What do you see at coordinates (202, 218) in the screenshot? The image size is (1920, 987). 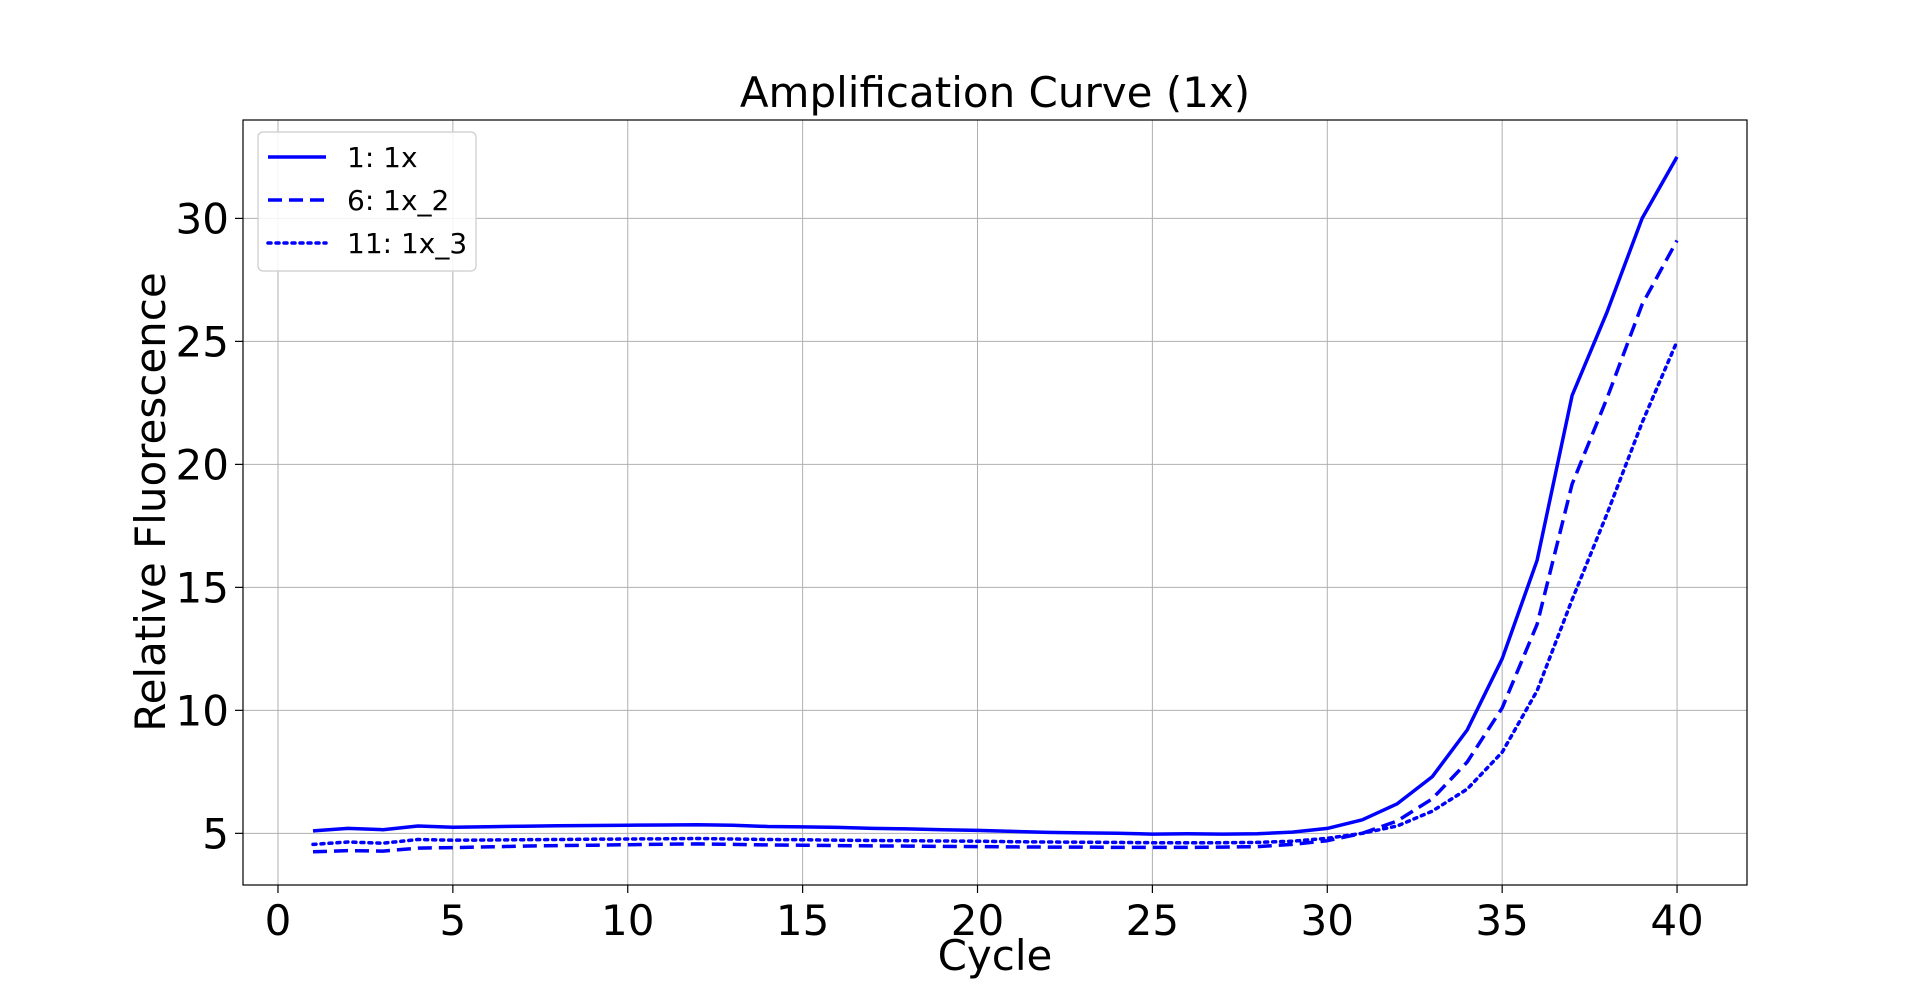 I see `y-tick-label: 30` at bounding box center [202, 218].